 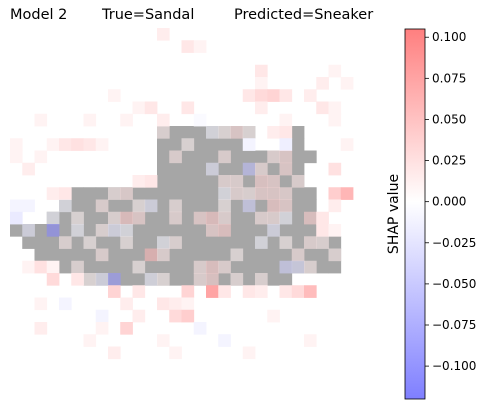 I want to click on chart-title: Model 2 True=Sandal Predicted=Sneaker, so click(x=191, y=15).